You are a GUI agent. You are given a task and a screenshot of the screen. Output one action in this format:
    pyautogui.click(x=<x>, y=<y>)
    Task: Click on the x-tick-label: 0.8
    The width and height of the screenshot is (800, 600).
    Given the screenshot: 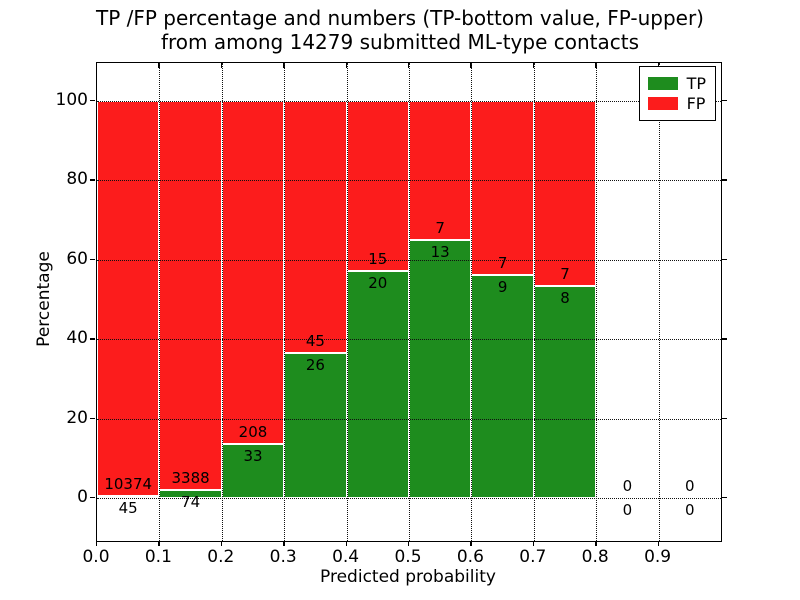 What is the action you would take?
    pyautogui.click(x=595, y=557)
    